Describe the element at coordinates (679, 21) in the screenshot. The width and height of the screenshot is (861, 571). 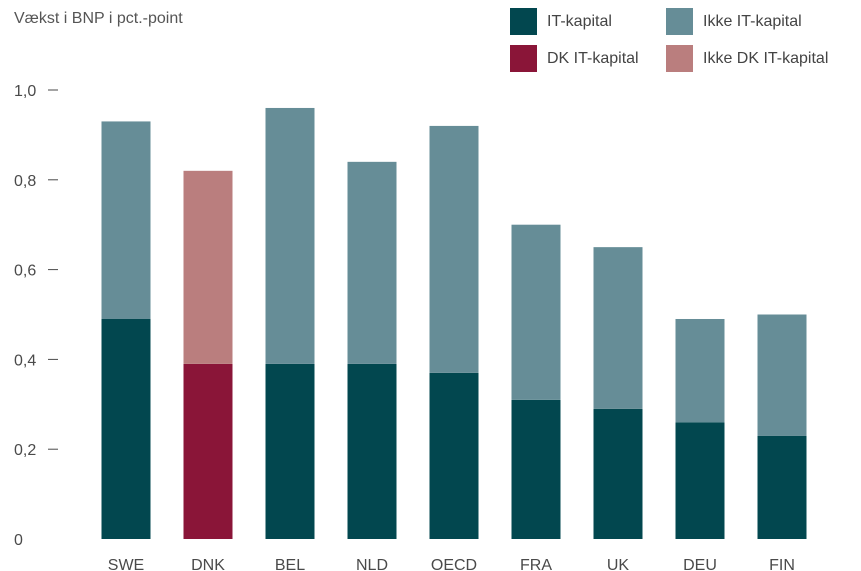
I see `legend-swatch-non-it` at that location.